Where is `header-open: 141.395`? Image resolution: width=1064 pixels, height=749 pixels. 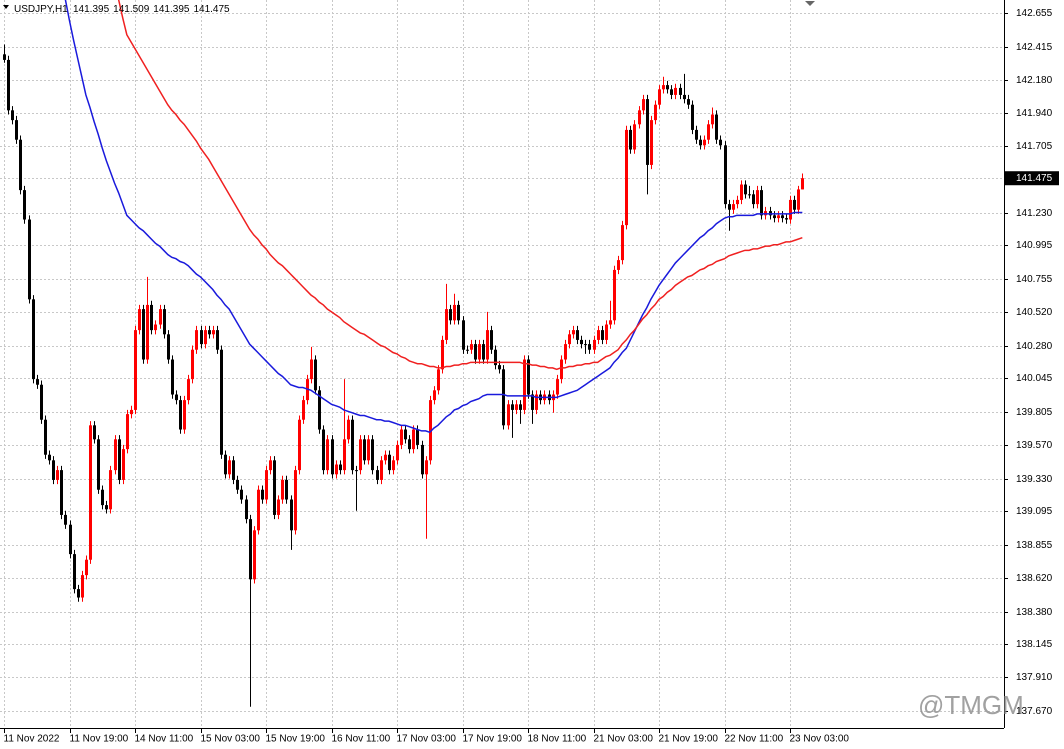 header-open: 141.395 is located at coordinates (91, 9).